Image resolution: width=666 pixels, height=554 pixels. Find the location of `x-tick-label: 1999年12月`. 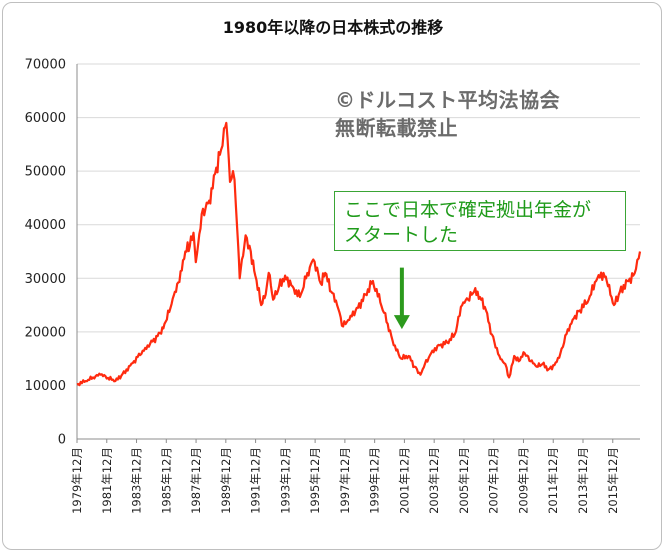

x-tick-label: 1999年12月 is located at coordinates (375, 480).